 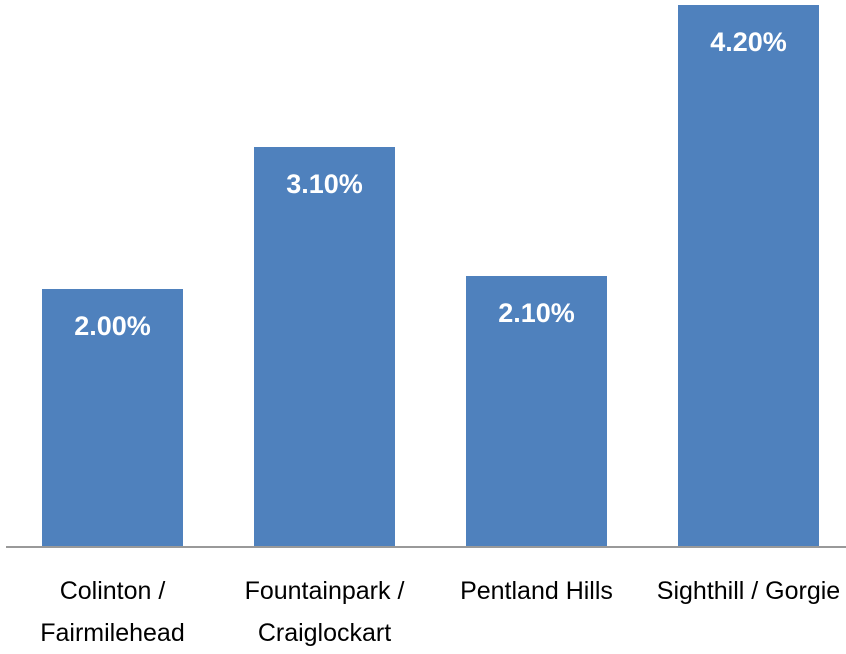 I want to click on x-axis, so click(x=426, y=547).